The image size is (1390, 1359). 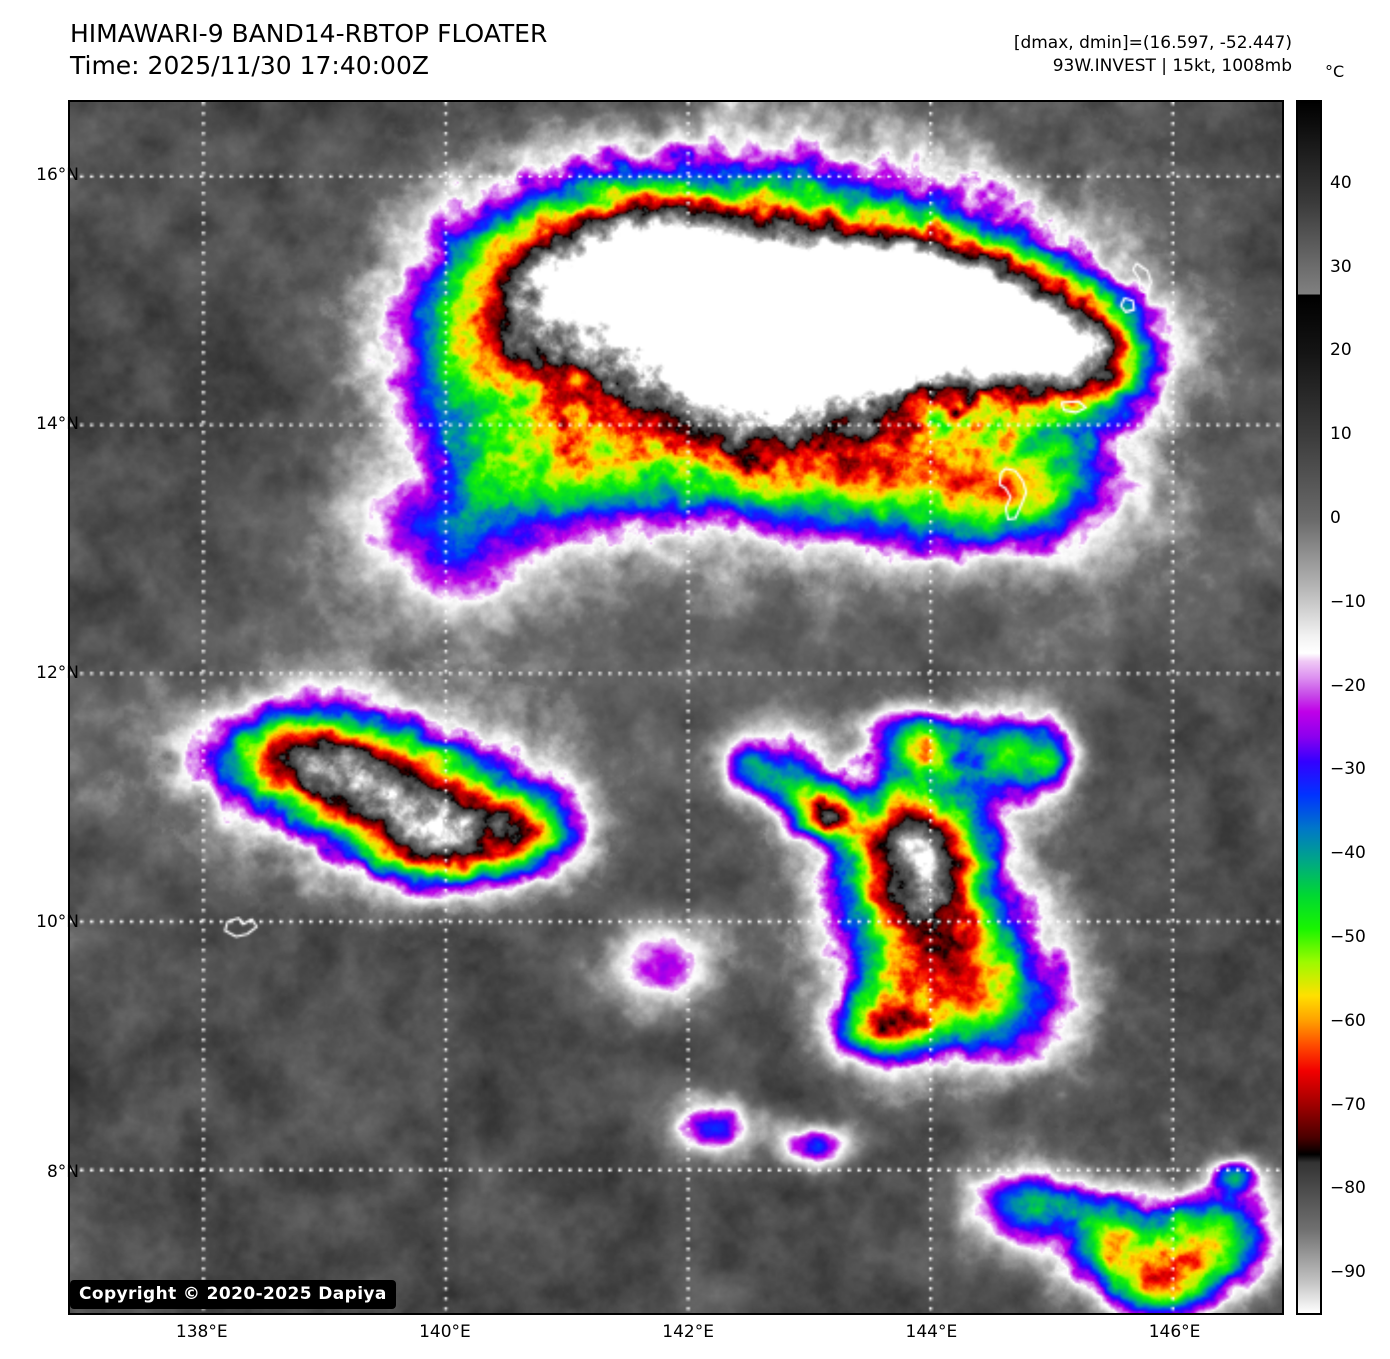 What do you see at coordinates (688, 1332) in the screenshot?
I see `x-axis-tick-label: 142°E` at bounding box center [688, 1332].